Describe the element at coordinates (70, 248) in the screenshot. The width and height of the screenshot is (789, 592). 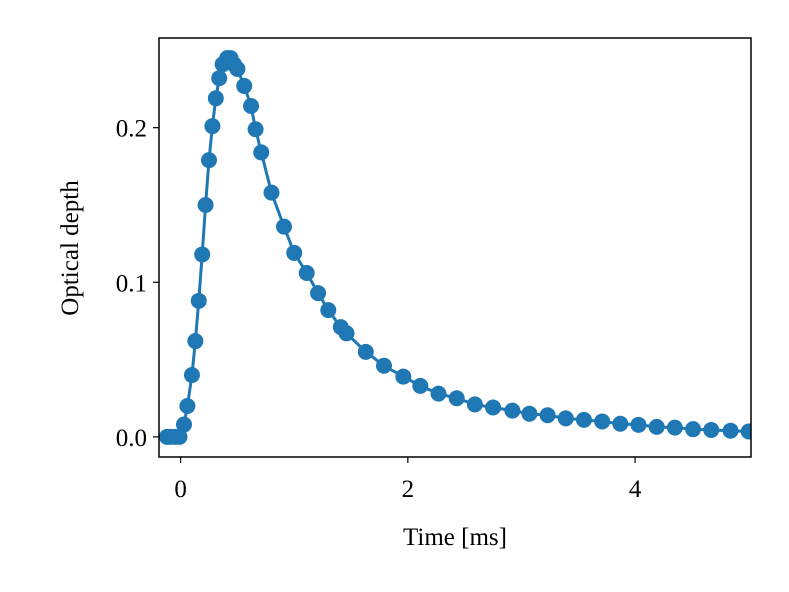
I see `y-axis-label: Optical depth` at that location.